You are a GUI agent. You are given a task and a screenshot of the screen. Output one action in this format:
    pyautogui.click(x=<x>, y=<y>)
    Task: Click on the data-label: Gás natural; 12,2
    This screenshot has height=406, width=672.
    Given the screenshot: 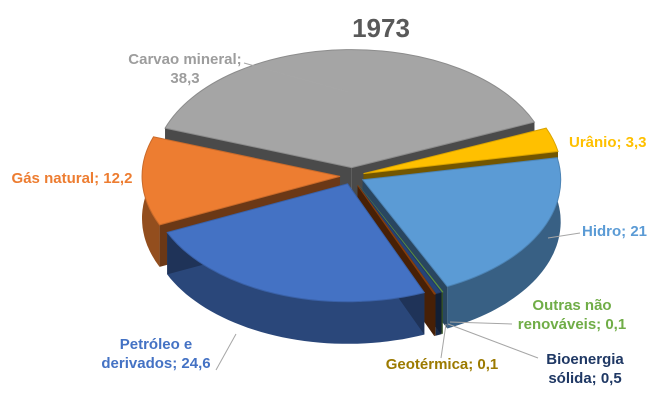 What is the action you would take?
    pyautogui.click(x=72, y=178)
    